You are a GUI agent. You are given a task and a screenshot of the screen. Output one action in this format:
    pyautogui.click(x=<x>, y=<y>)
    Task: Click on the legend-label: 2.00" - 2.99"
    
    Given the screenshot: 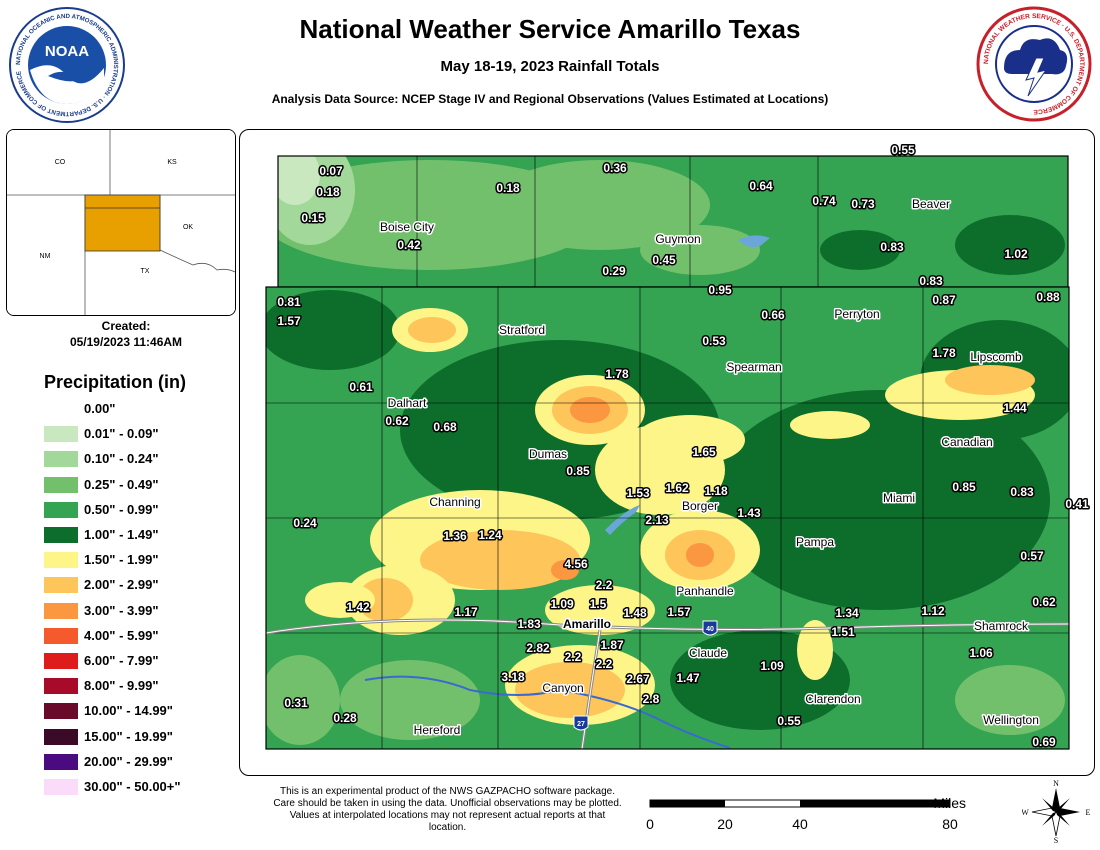 What is the action you would take?
    pyautogui.click(x=121, y=585)
    